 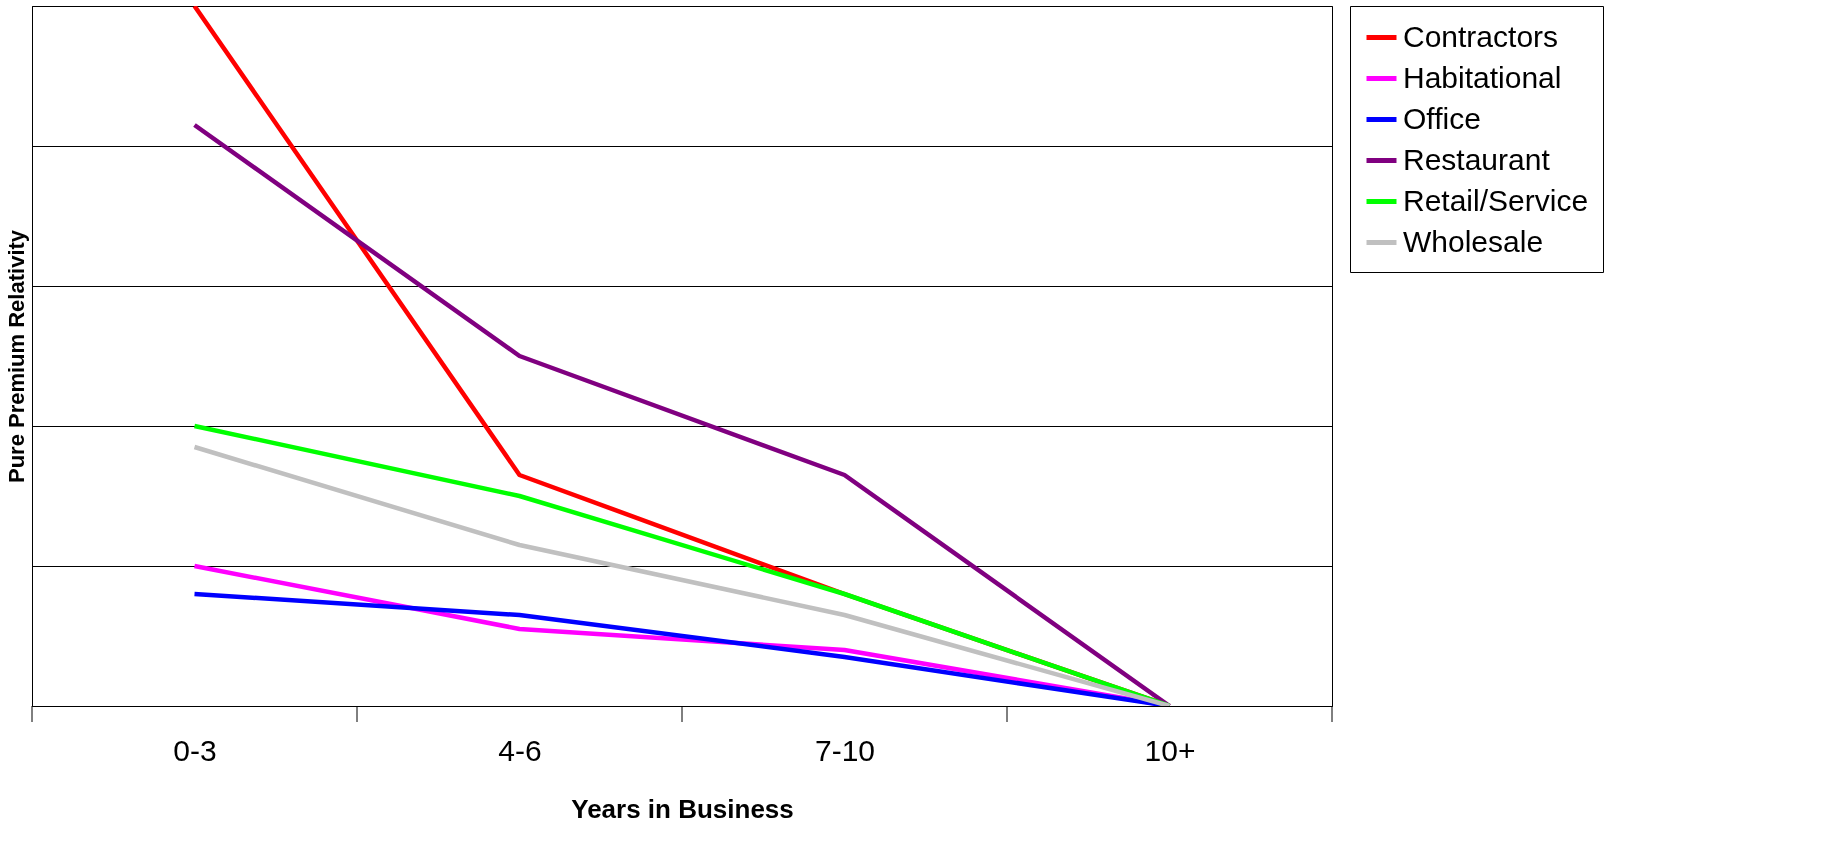 What do you see at coordinates (1442, 118) in the screenshot?
I see `legend-label: Office` at bounding box center [1442, 118].